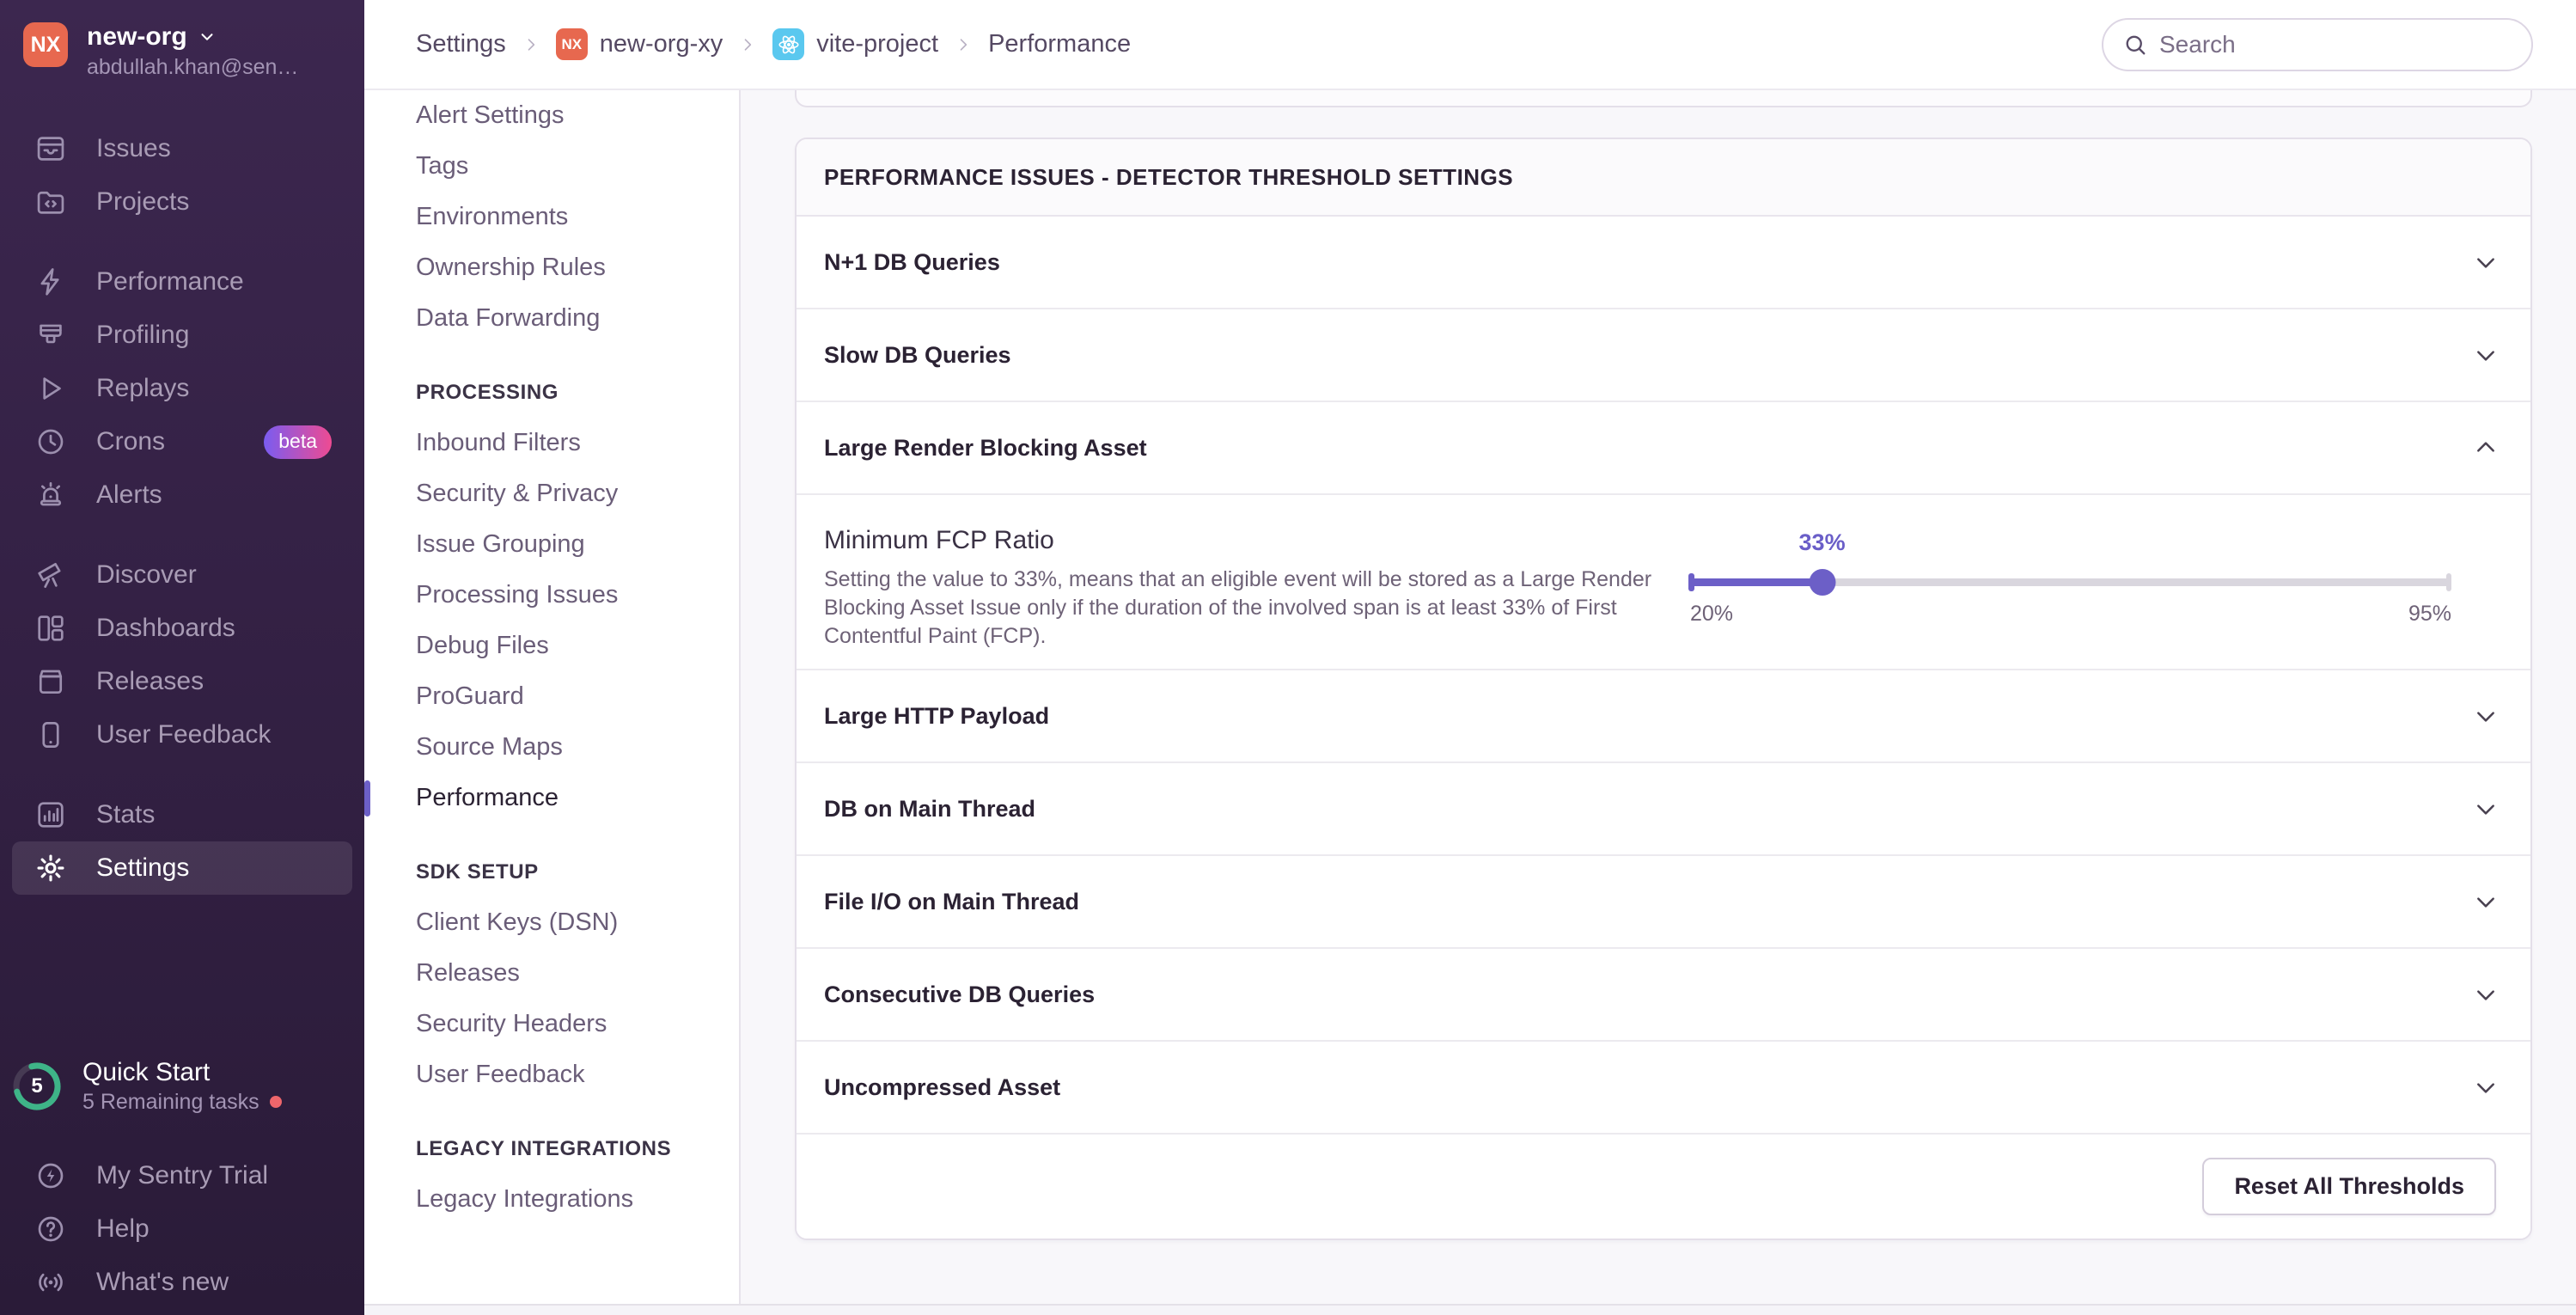 This screenshot has width=2576, height=1315. Describe the element at coordinates (1663, 1089) in the screenshot. I see `accordion-row-uncompressed-asset: Uncompressed Asset` at that location.